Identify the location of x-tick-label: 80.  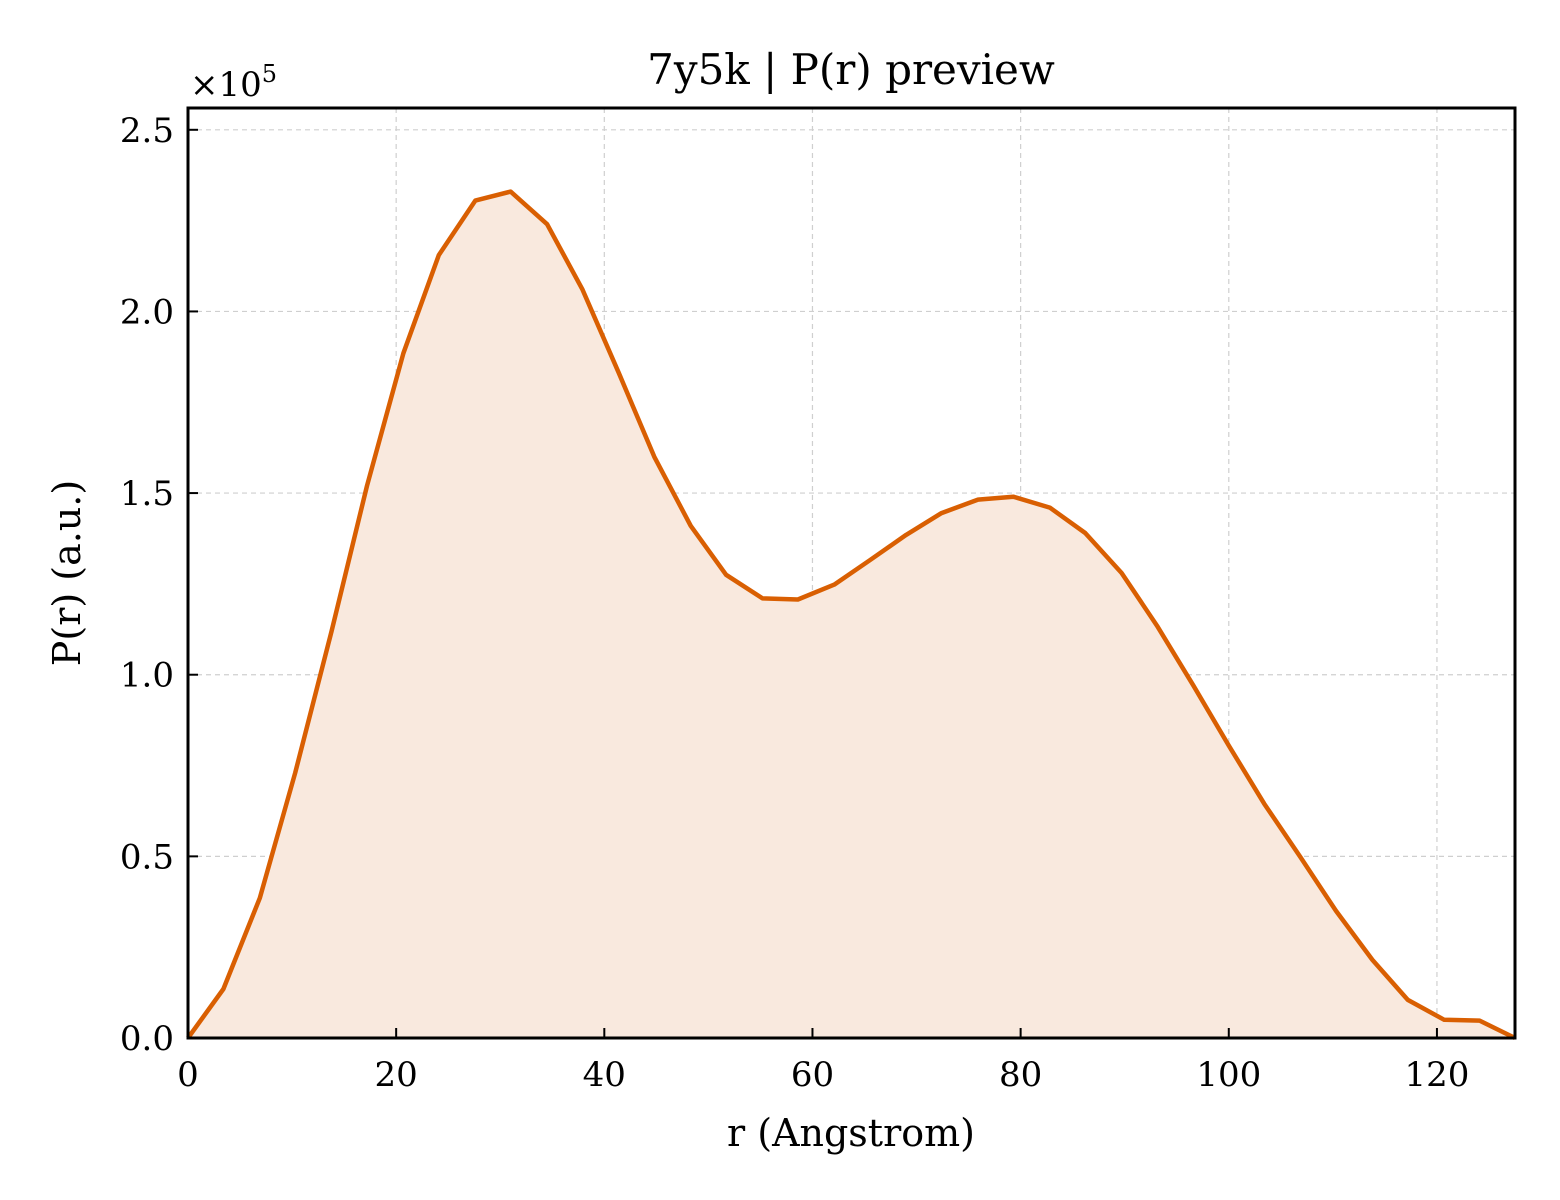
(1020, 1075).